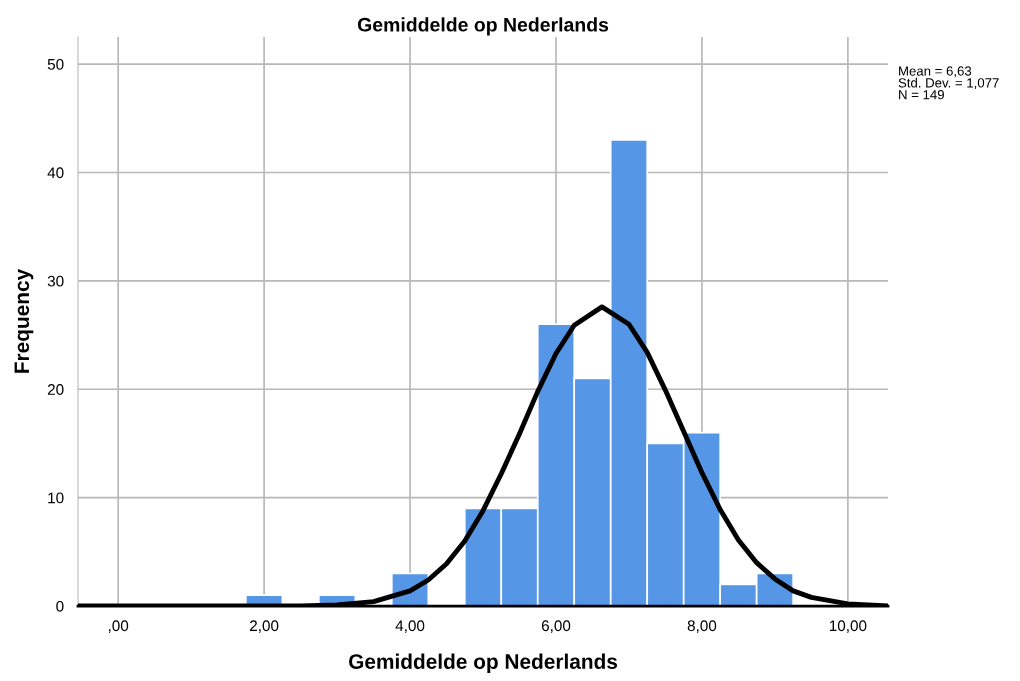 This screenshot has width=1020, height=681. What do you see at coordinates (948, 83) in the screenshot?
I see `text: Mean = 6,63 Std. Dev. = 1,077 N = 149` at bounding box center [948, 83].